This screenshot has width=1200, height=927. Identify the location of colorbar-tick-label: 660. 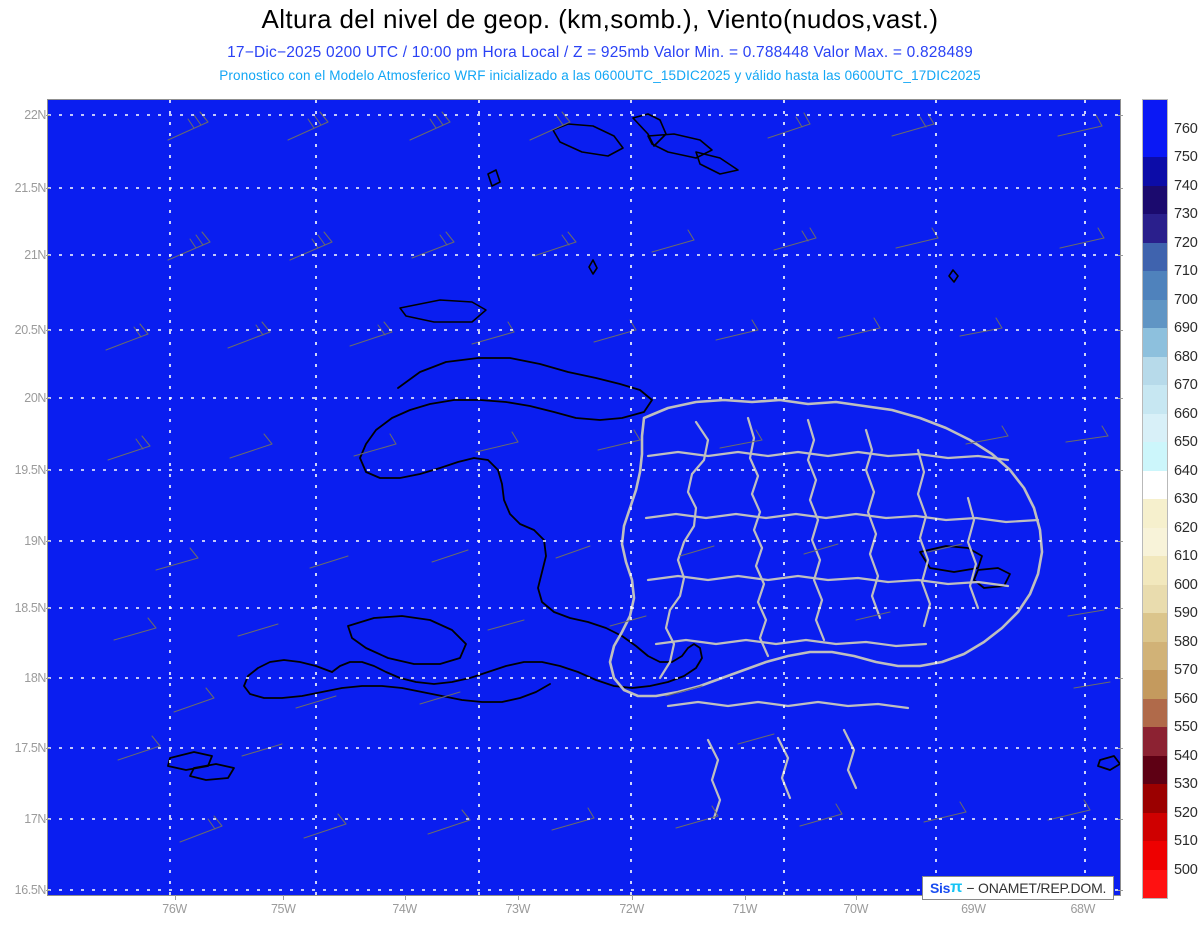
(1186, 413).